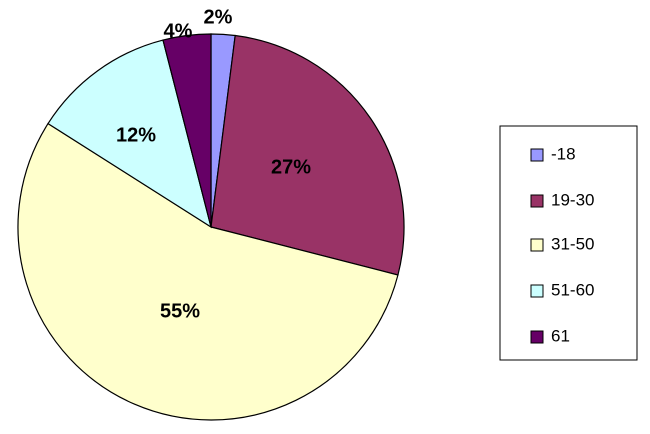  I want to click on data-label-19-30: 27%, so click(291, 167).